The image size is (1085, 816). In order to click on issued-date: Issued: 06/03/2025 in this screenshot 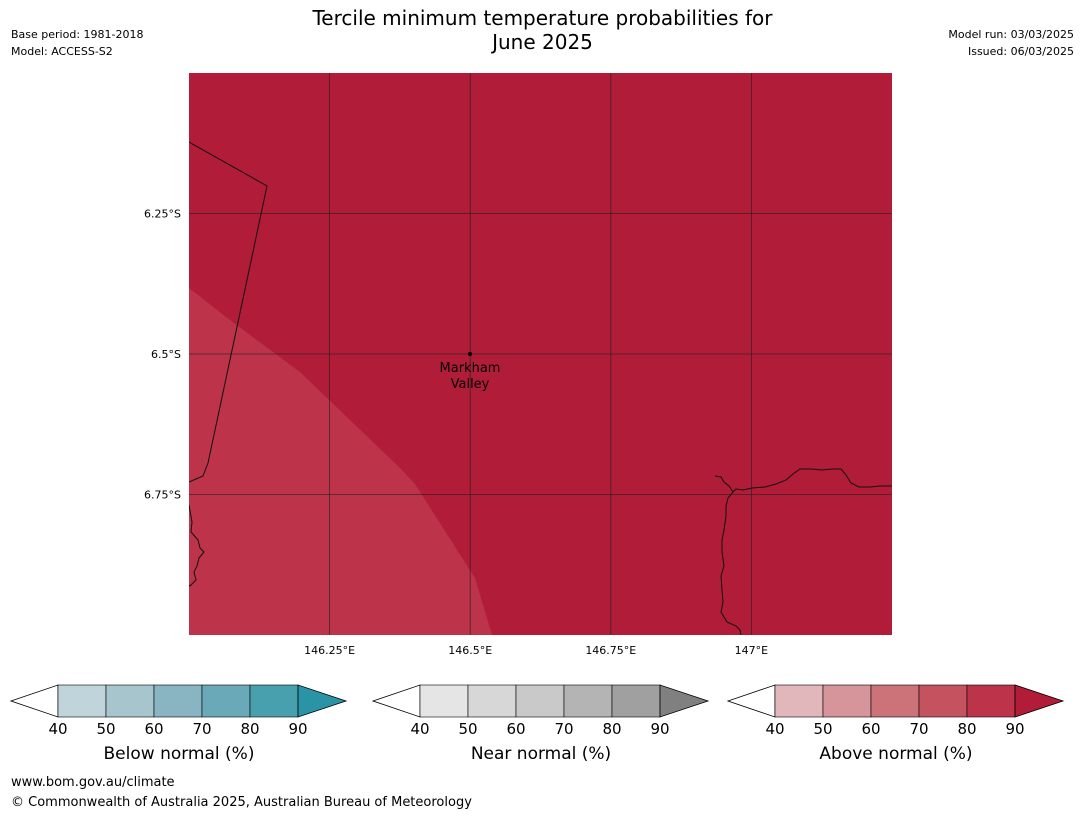, I will do `click(1020, 51)`.